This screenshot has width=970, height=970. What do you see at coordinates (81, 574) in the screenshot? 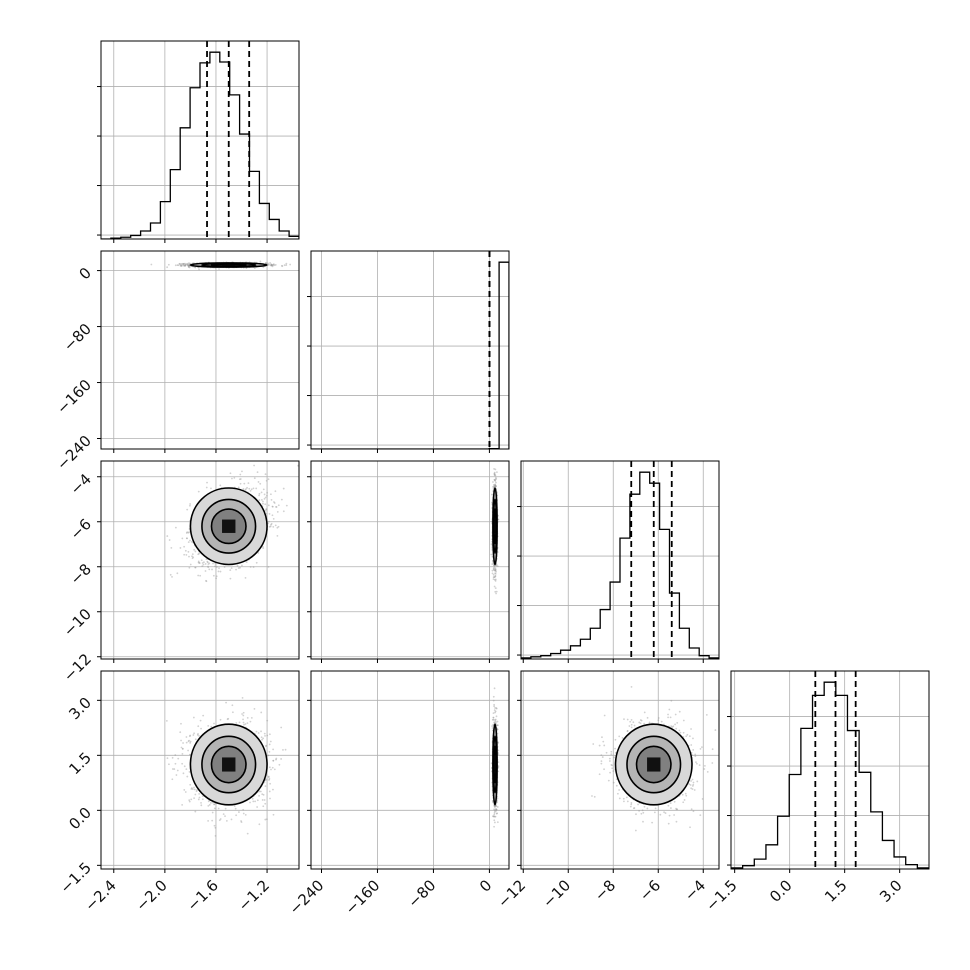
I see `y-tick-label: −8` at bounding box center [81, 574].